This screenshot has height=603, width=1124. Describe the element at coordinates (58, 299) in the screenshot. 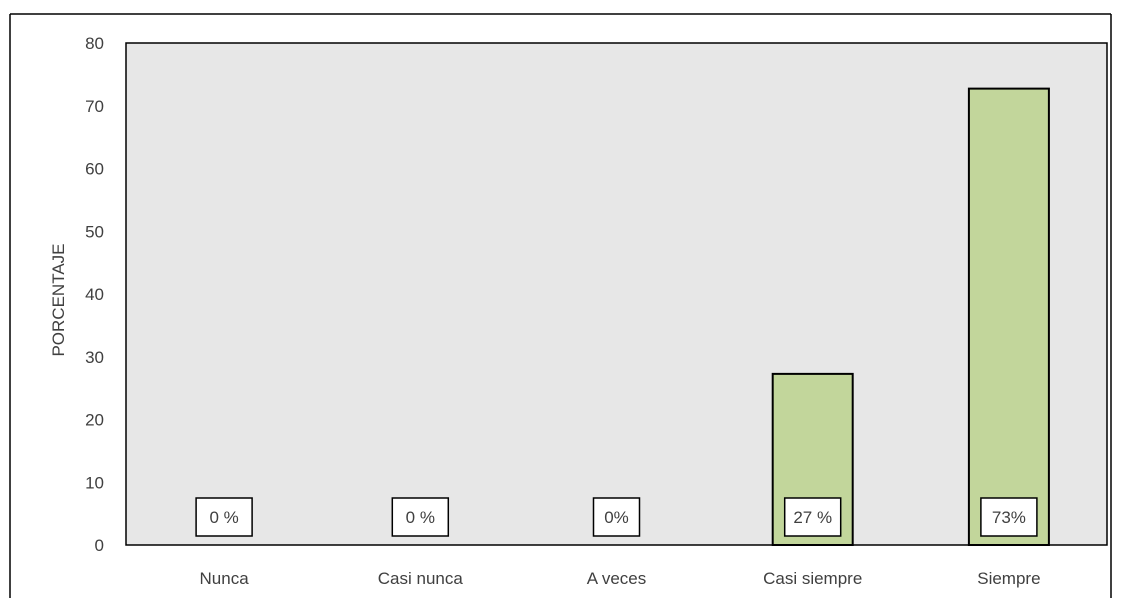

I see `y-axis-label: PORCENTAJE` at that location.